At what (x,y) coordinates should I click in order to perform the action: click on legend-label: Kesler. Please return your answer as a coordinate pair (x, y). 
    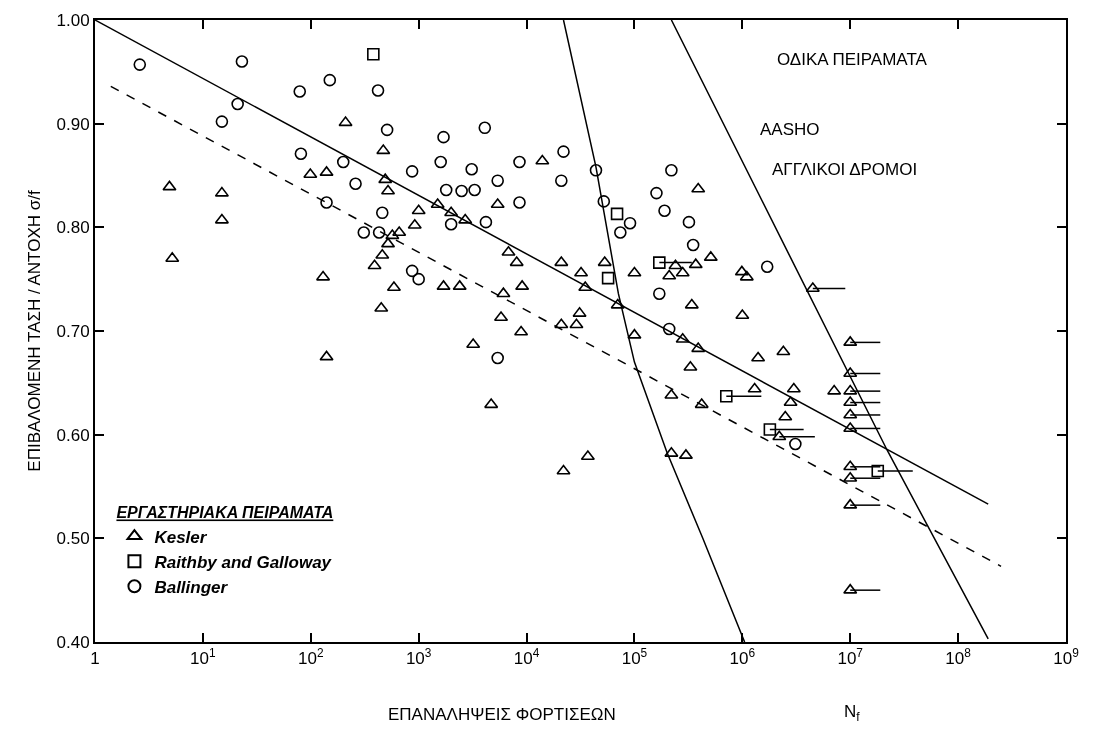
    Looking at the image, I should click on (181, 537).